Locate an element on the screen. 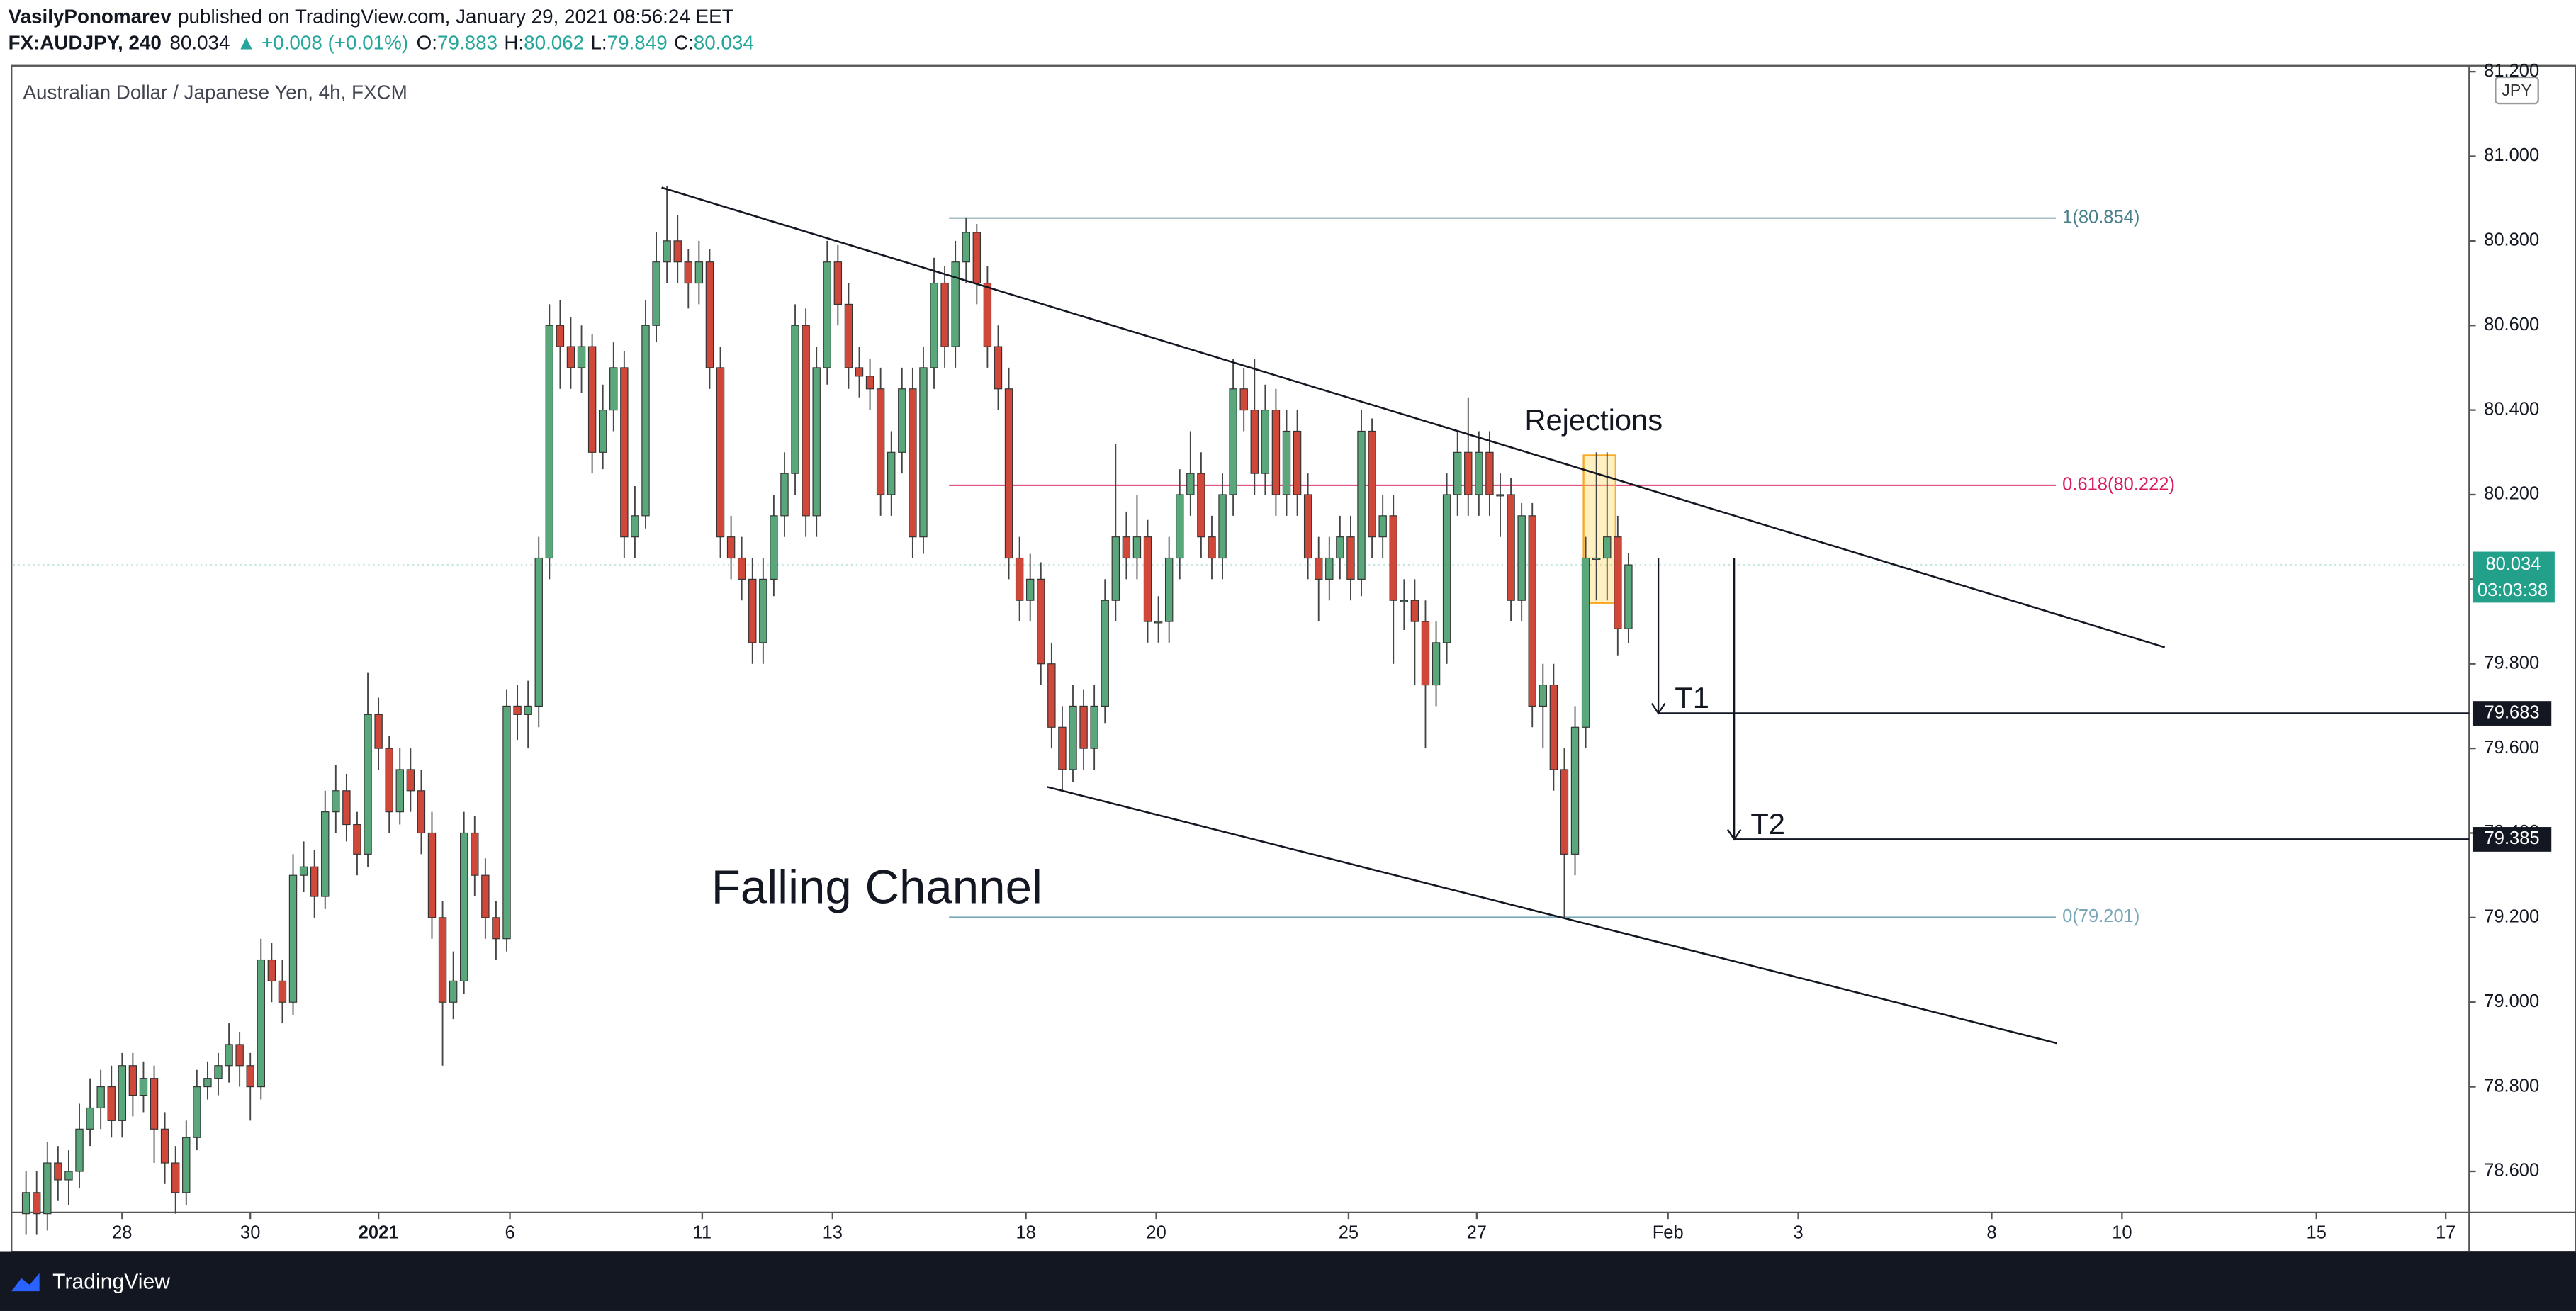 The width and height of the screenshot is (2576, 1311). x-tick-label: 30 is located at coordinates (250, 1233).